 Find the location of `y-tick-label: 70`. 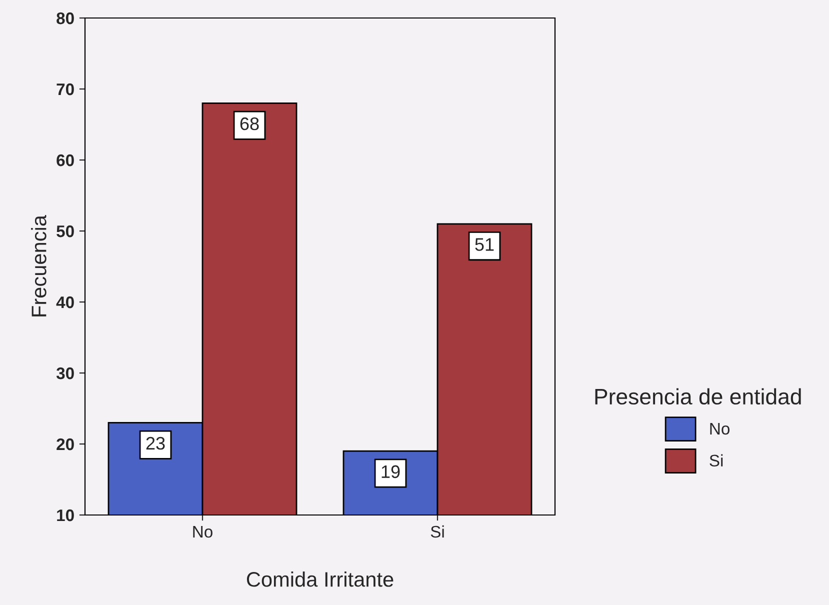

y-tick-label: 70 is located at coordinates (65, 89).